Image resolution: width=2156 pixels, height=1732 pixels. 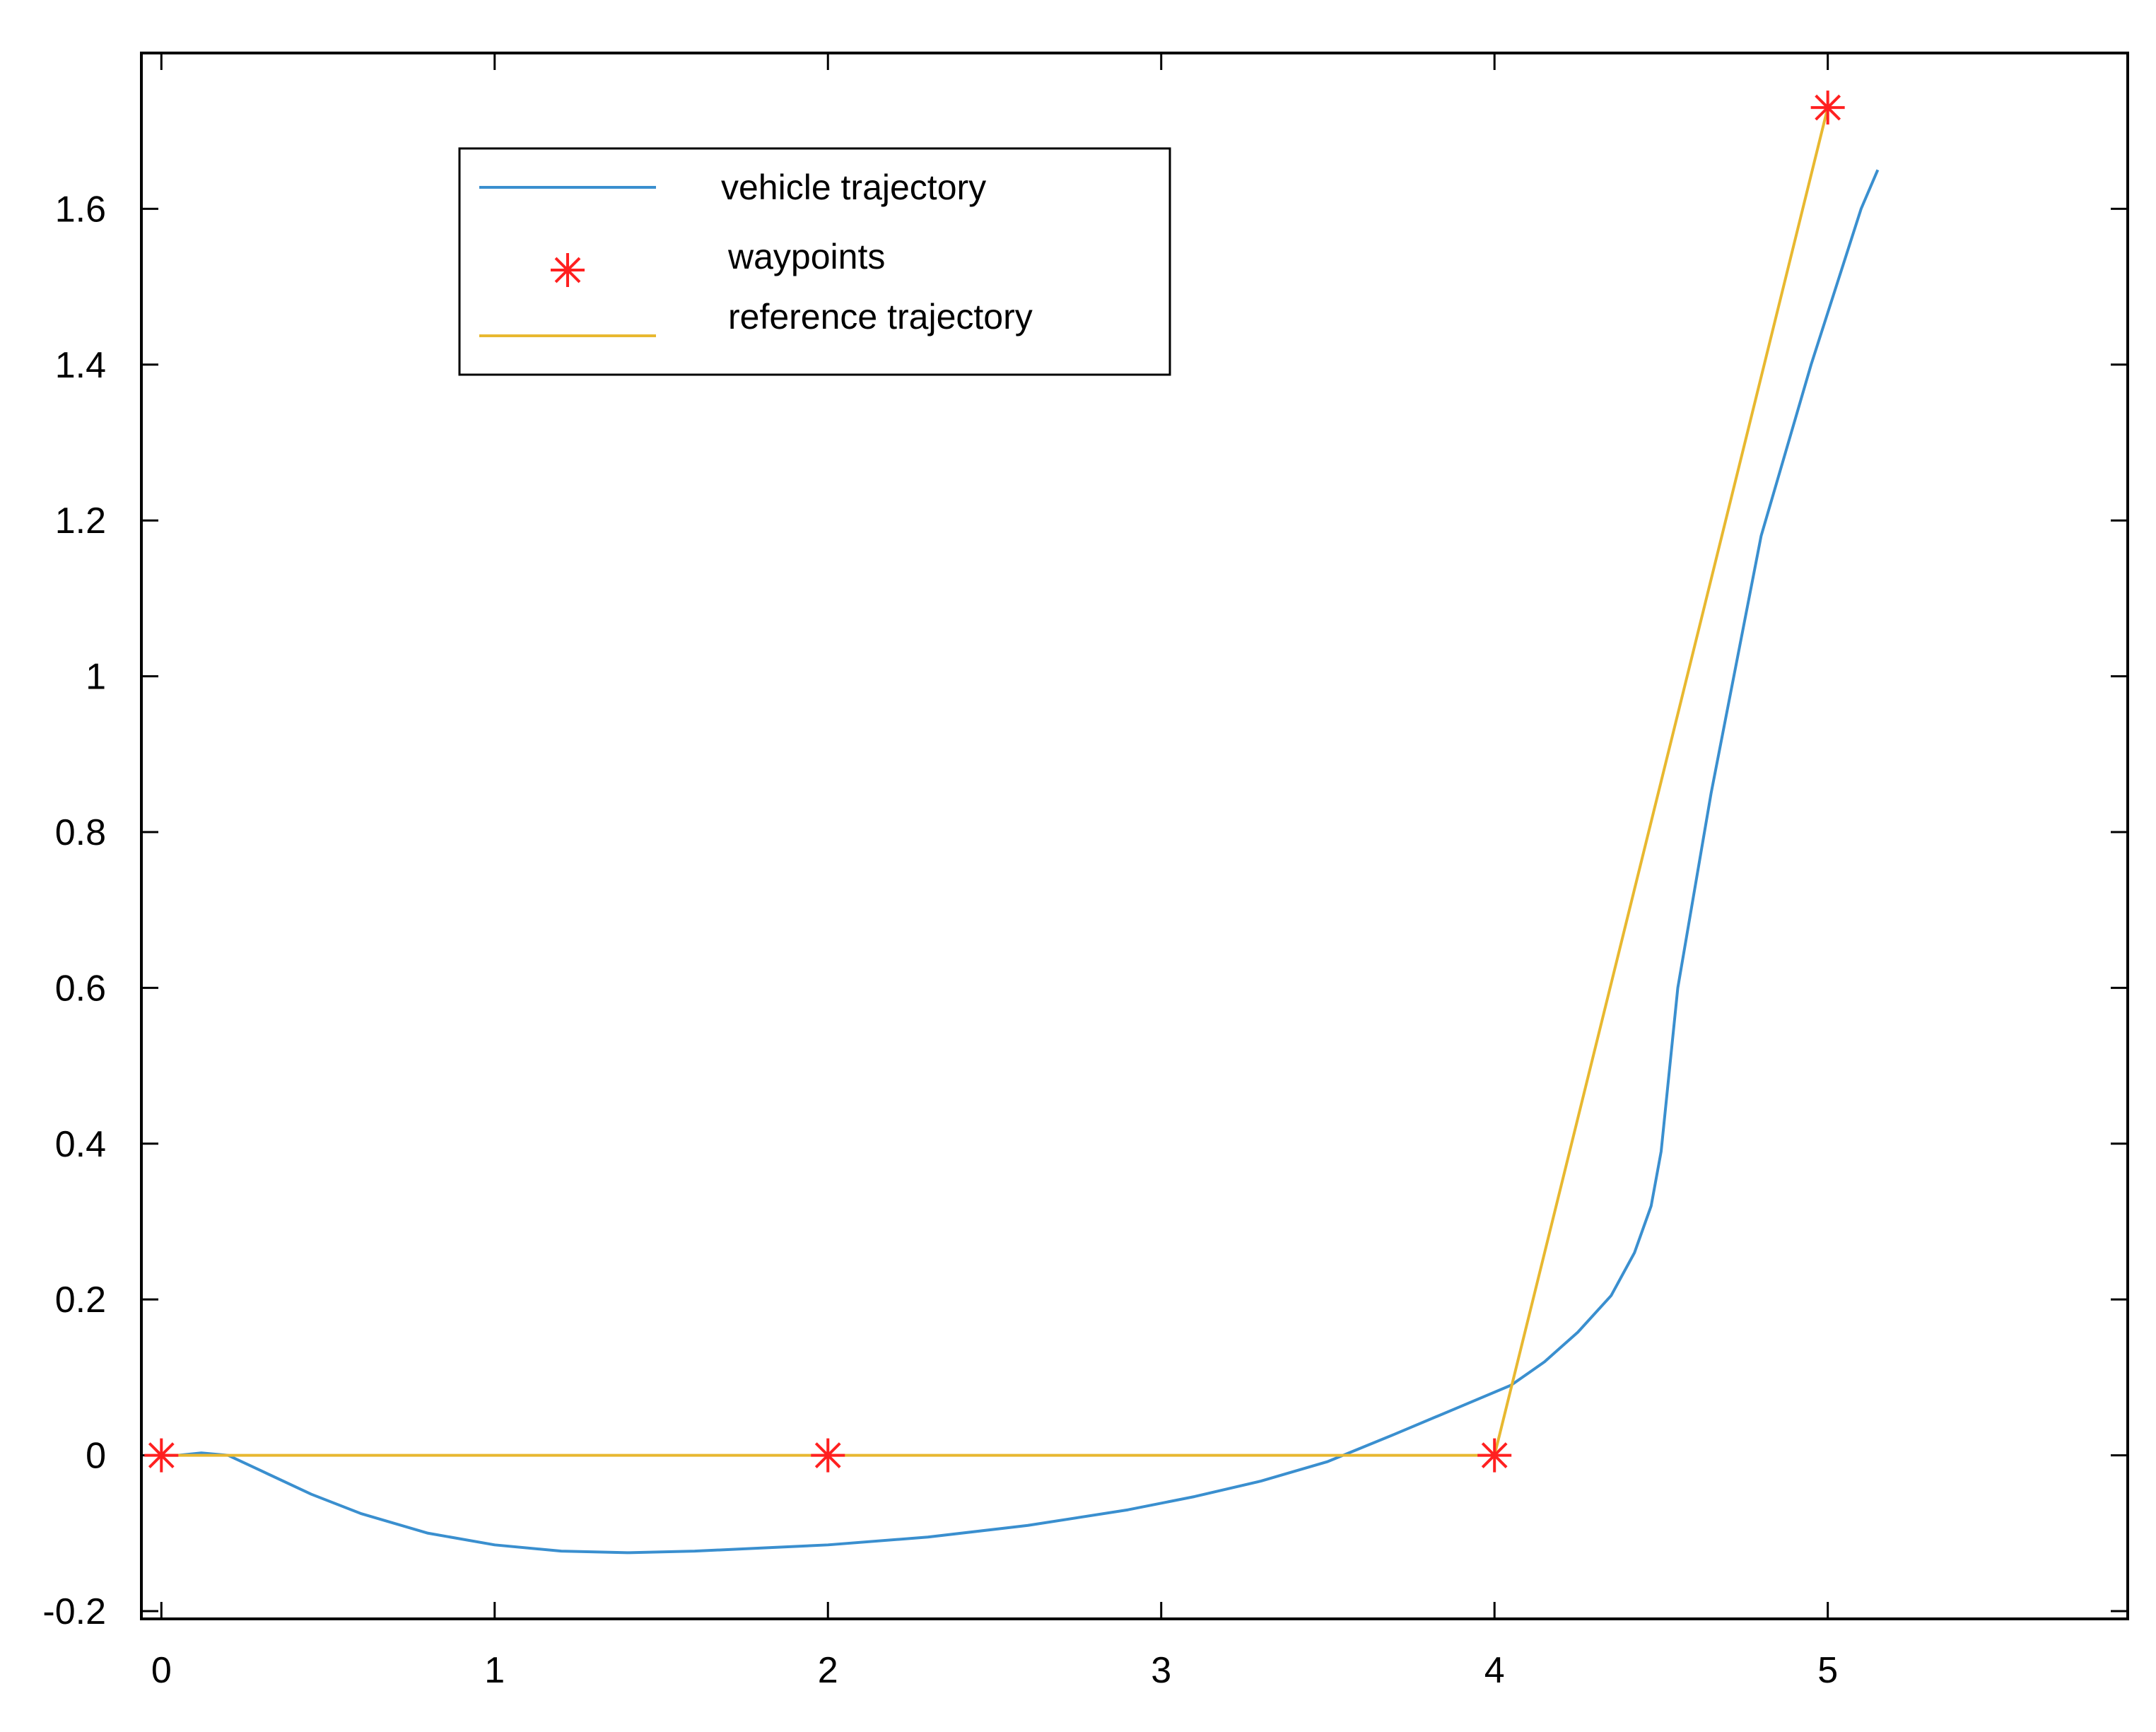 I want to click on y-tick-label: 0.4, so click(x=81, y=1144).